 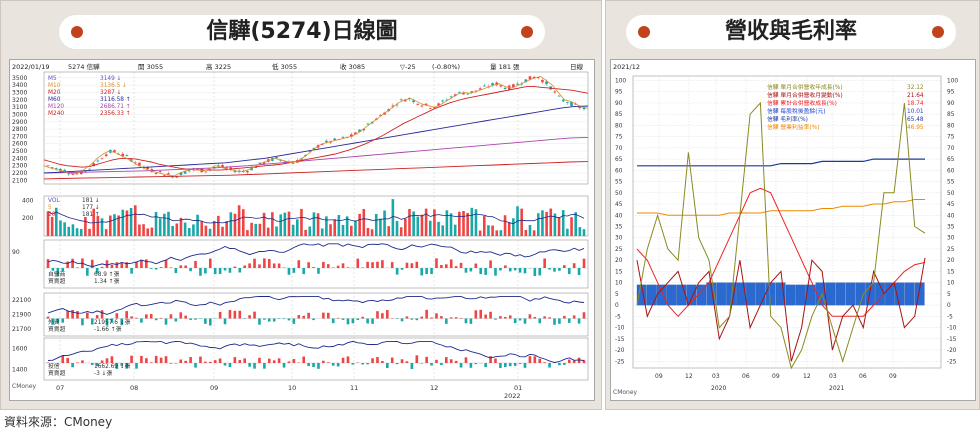 I want to click on dealer-legend-value: 1.34 ↑張, so click(x=107, y=281).